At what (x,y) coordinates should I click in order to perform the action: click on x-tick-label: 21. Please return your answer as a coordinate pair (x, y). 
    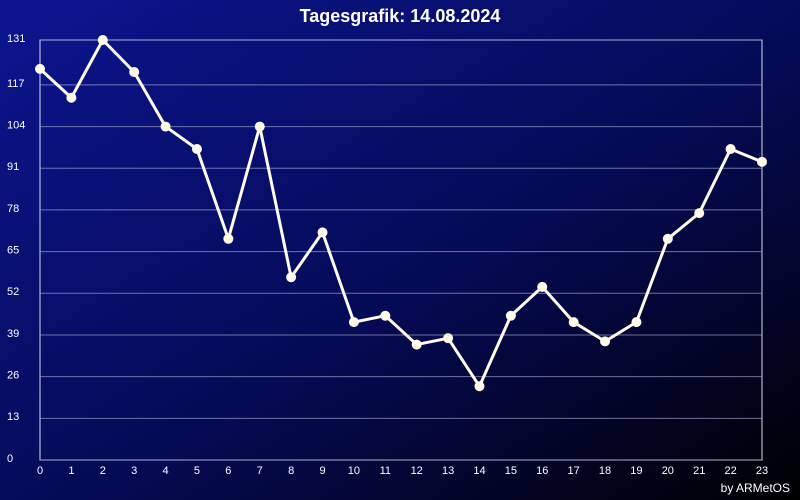
    Looking at the image, I should click on (699, 471).